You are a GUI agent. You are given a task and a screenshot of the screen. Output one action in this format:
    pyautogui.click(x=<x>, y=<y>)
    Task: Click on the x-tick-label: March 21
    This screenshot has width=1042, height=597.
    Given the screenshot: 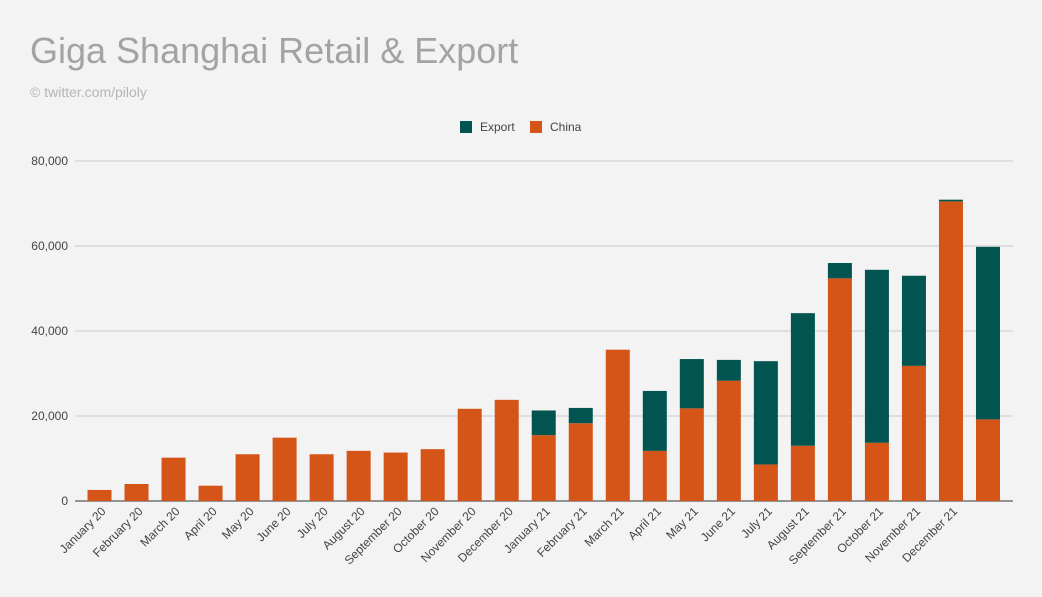 What is the action you would take?
    pyautogui.click(x=605, y=527)
    